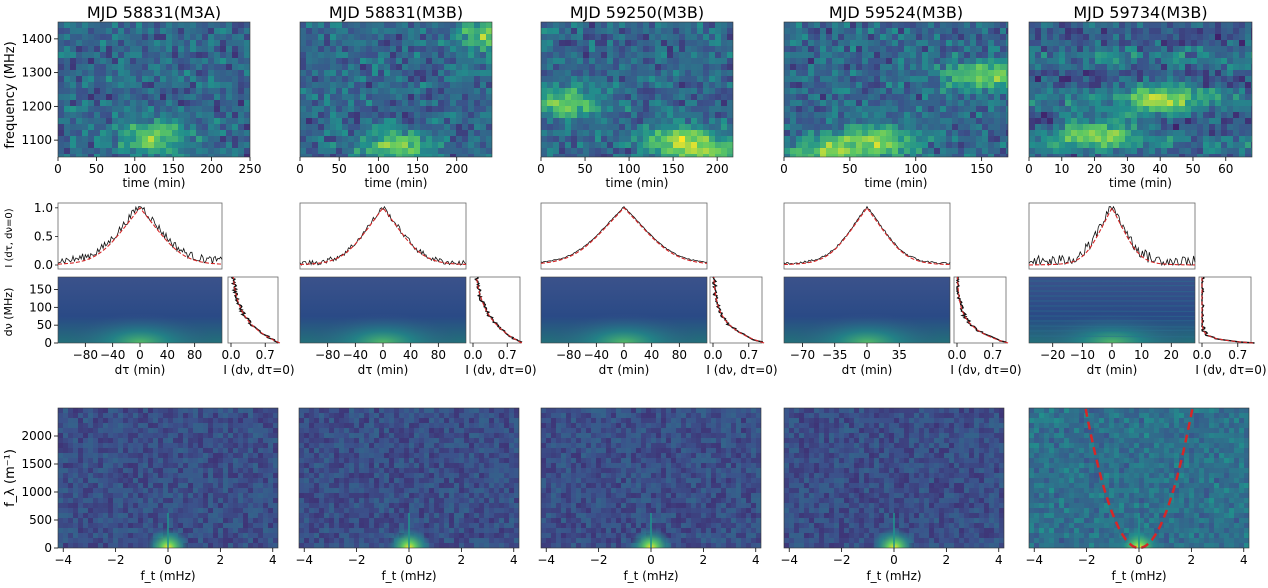 This screenshot has height=588, width=1268. I want to click on acf-freq-xlabel: I (dν, dτ=0), so click(741, 370).